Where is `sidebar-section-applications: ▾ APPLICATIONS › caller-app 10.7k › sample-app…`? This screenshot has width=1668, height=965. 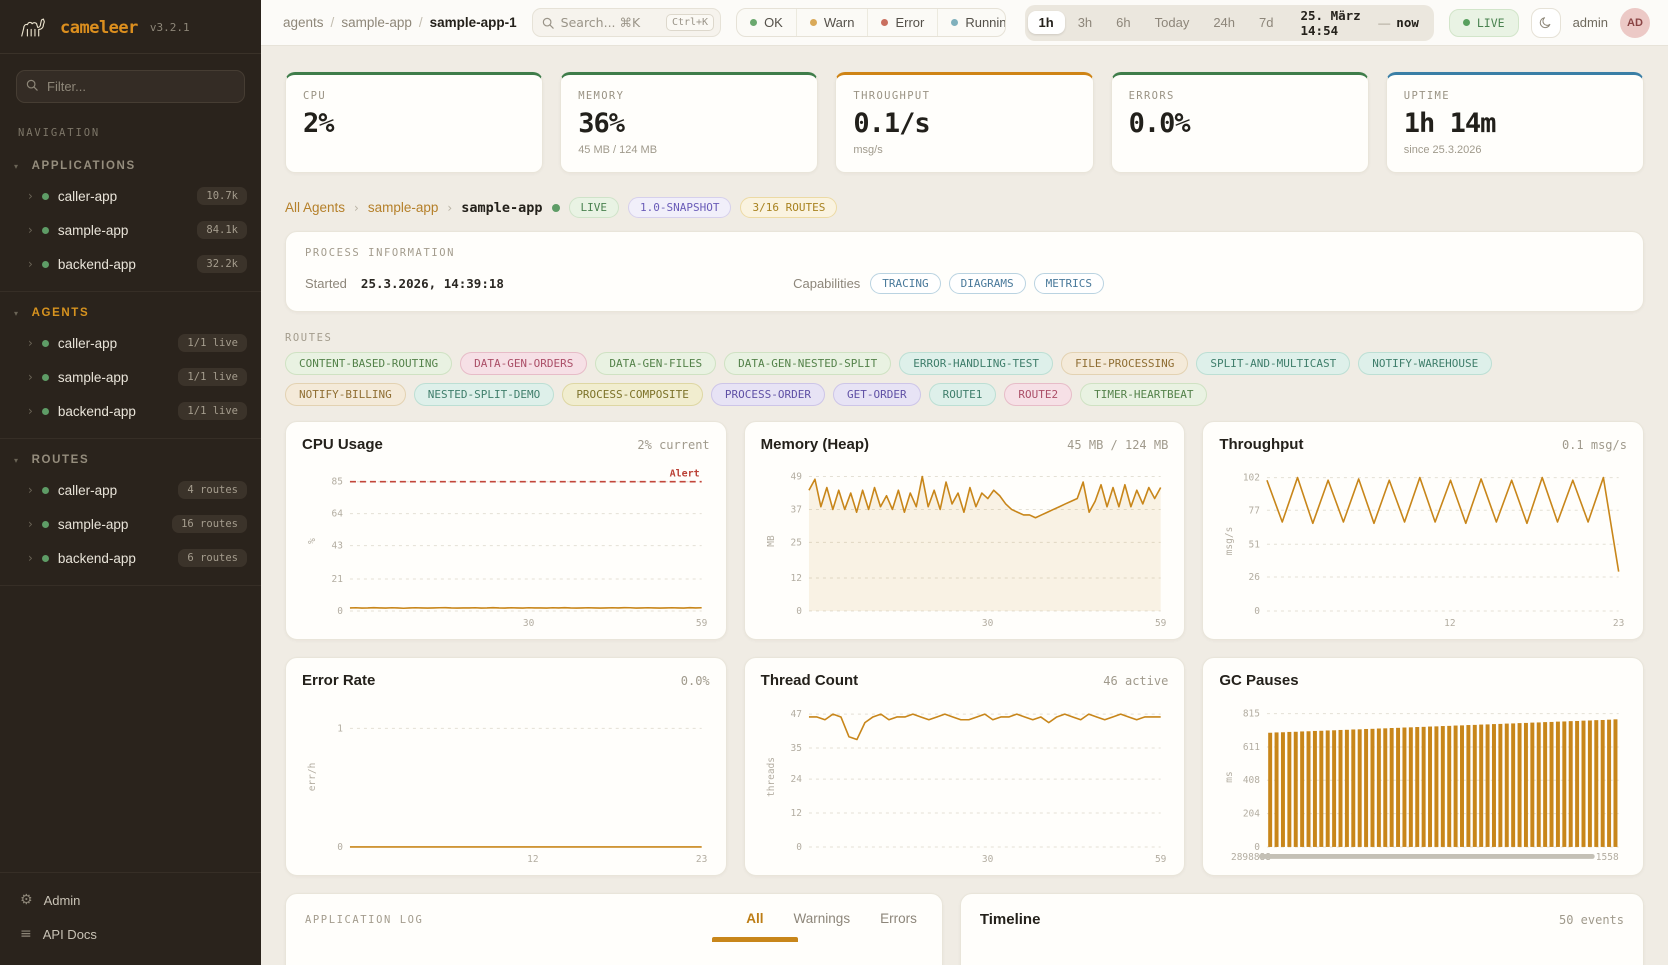 sidebar-section-applications: ▾ APPLICATIONS › caller-app 10.7k › sample-app… is located at coordinates (130, 218).